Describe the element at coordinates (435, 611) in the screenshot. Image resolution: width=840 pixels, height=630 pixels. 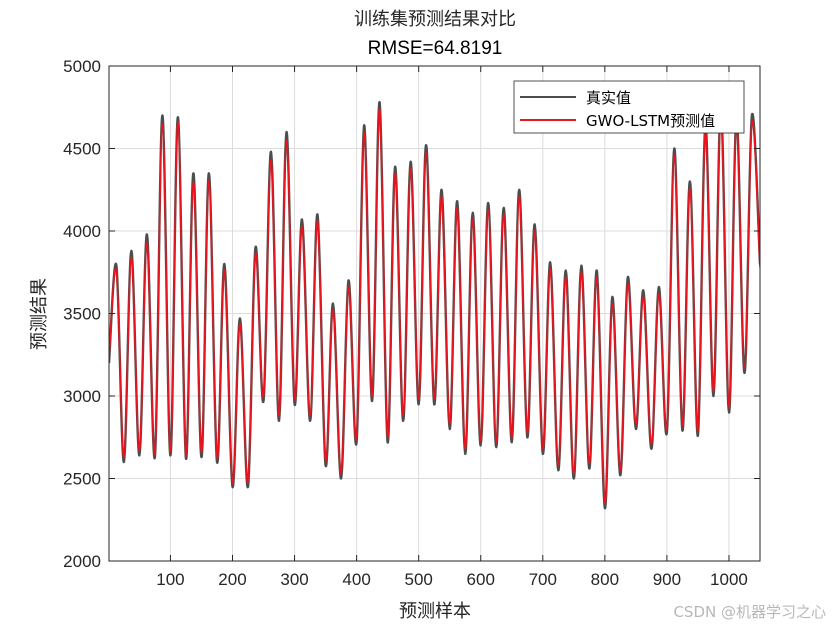
I see `x-axis-label: 预测样本` at that location.